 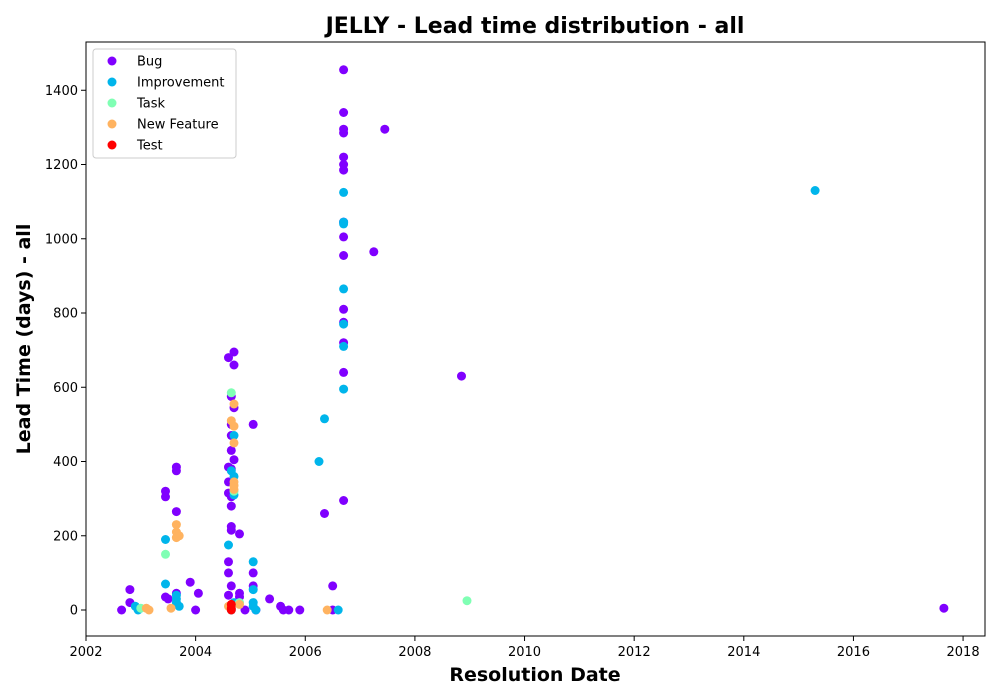 What do you see at coordinates (65, 314) in the screenshot?
I see `y-tick-label-4: 800` at bounding box center [65, 314].